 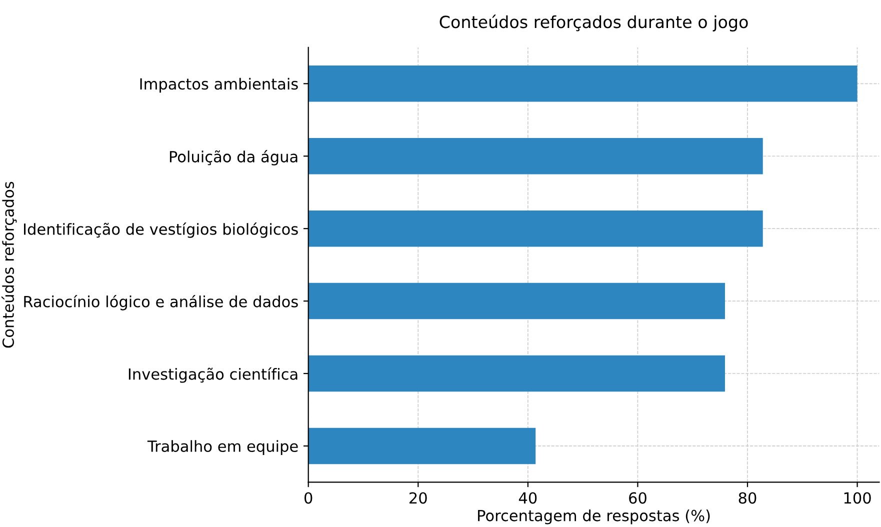 I want to click on y-tick-label: Raciocínio lógico e análise de dados, so click(x=161, y=302).